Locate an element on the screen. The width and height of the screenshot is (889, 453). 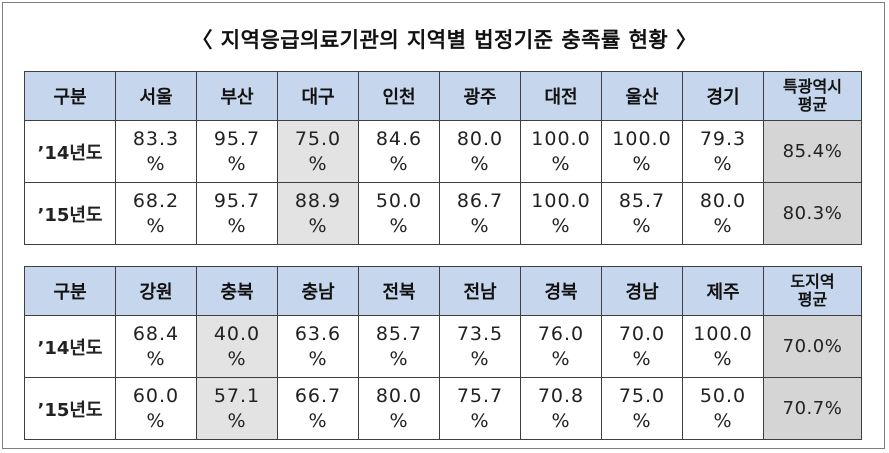
header-province-average: 도지역 평균 is located at coordinates (812, 291).